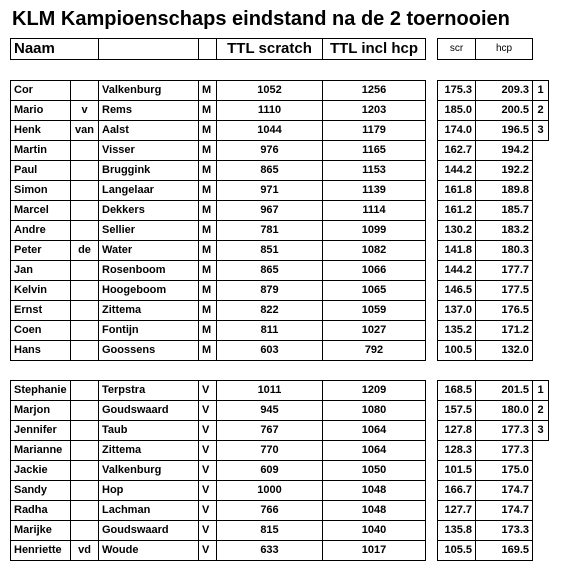  Describe the element at coordinates (456, 49) in the screenshot. I see `header-scr: scr` at that location.